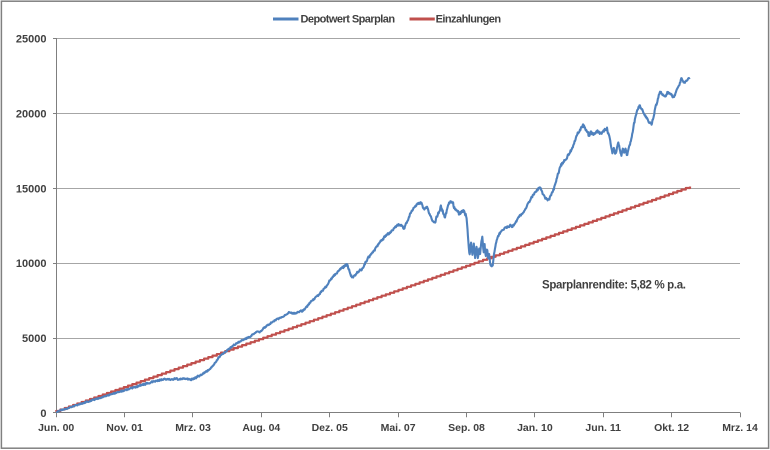 The height and width of the screenshot is (450, 770). I want to click on svg-text: Okt. 12, so click(671, 428).